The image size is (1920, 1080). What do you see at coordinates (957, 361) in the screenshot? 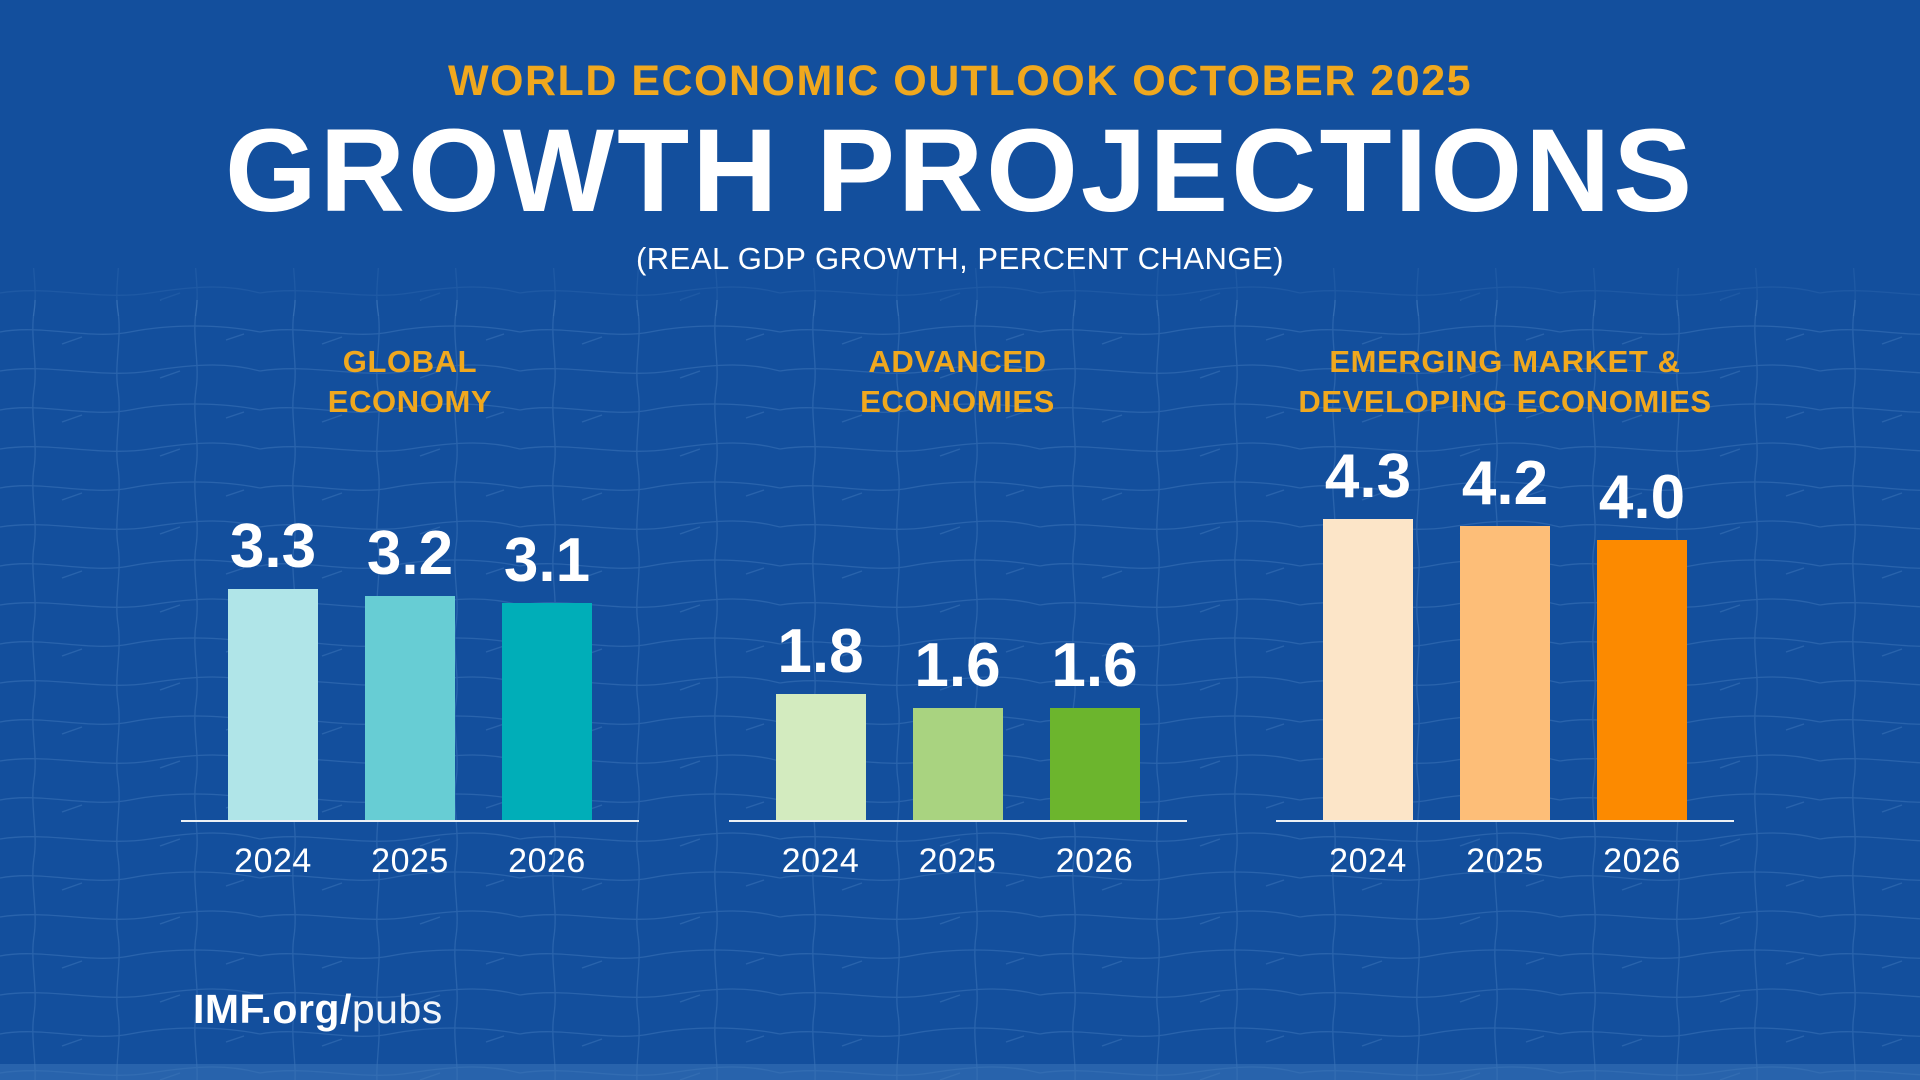
I see `group-title-line: ADVANCED` at bounding box center [957, 361].